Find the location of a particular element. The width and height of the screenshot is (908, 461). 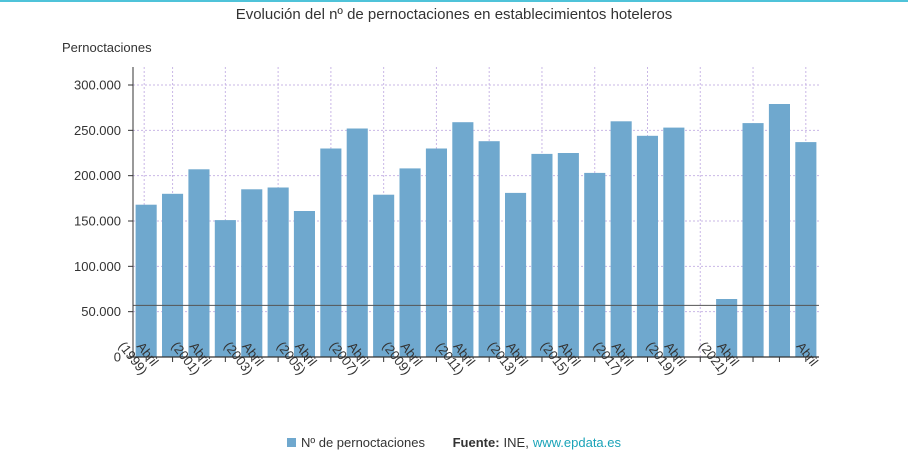

source-link: www.epdata.es is located at coordinates (577, 442).